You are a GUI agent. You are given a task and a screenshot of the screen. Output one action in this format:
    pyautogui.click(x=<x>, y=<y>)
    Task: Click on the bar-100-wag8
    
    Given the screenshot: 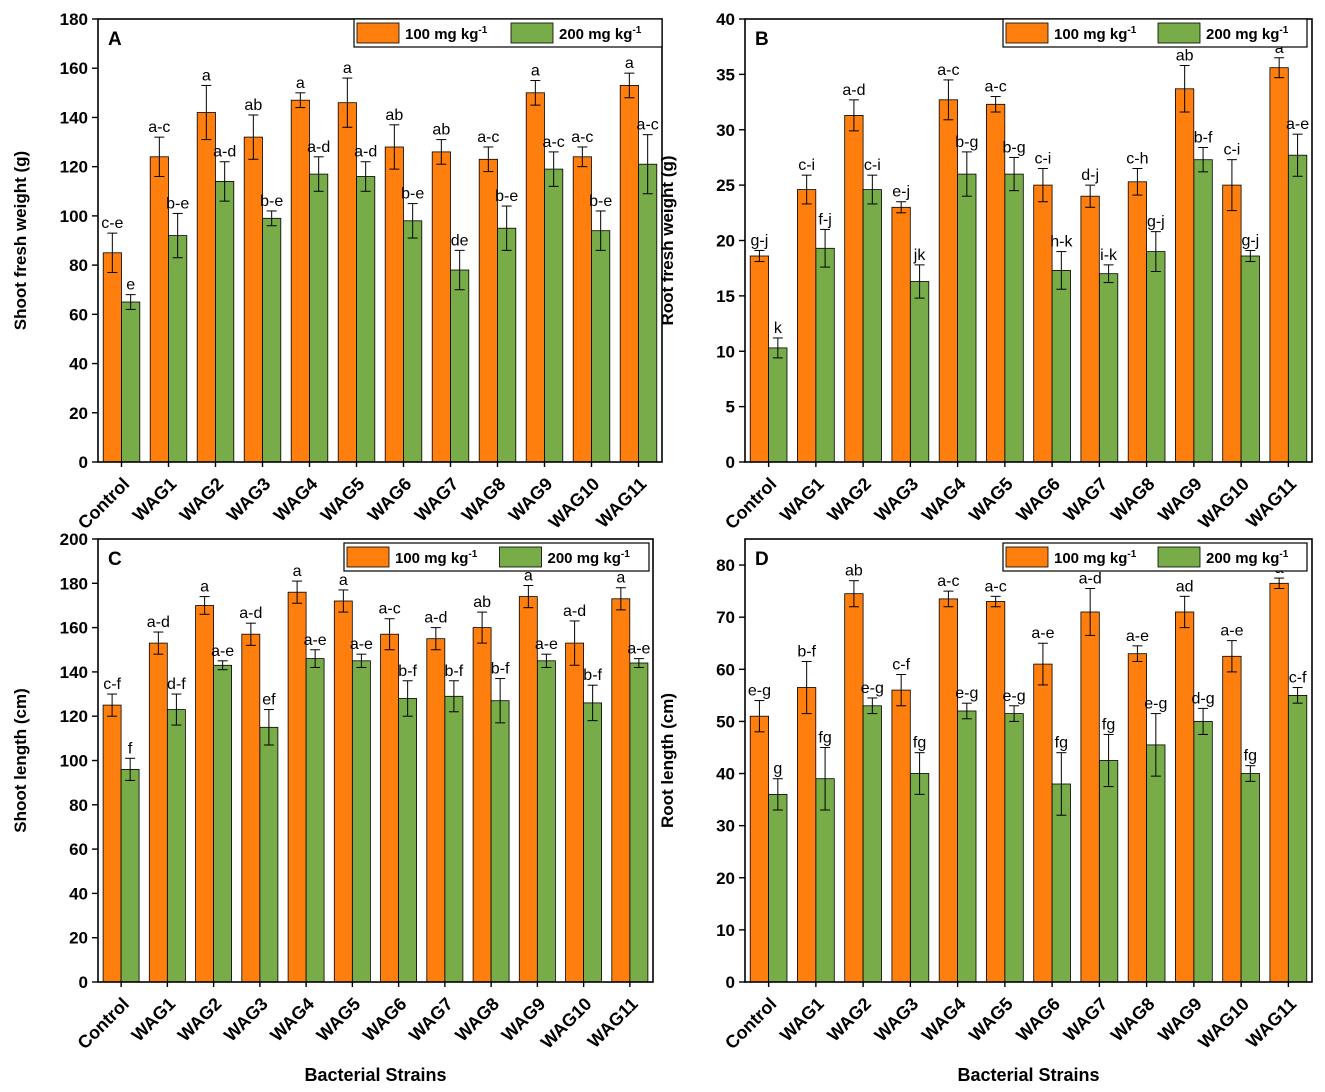 What is the action you would take?
    pyautogui.click(x=1137, y=322)
    